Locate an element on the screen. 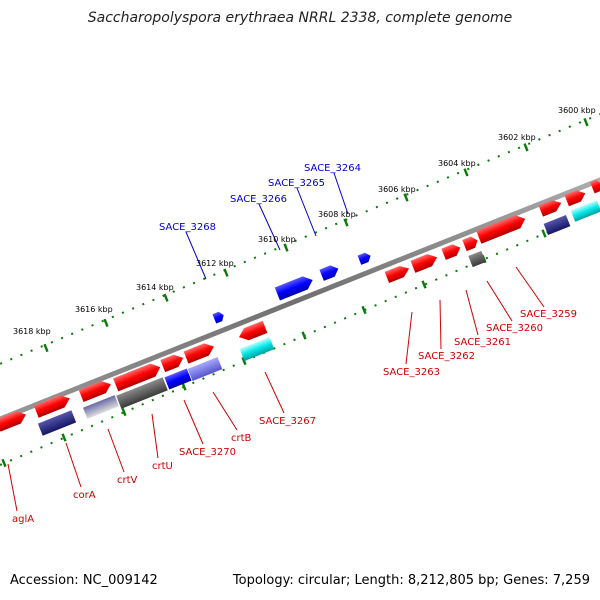 The width and height of the screenshot is (600, 600). gene-label-sace-3261: SACE_3261 is located at coordinates (482, 342).